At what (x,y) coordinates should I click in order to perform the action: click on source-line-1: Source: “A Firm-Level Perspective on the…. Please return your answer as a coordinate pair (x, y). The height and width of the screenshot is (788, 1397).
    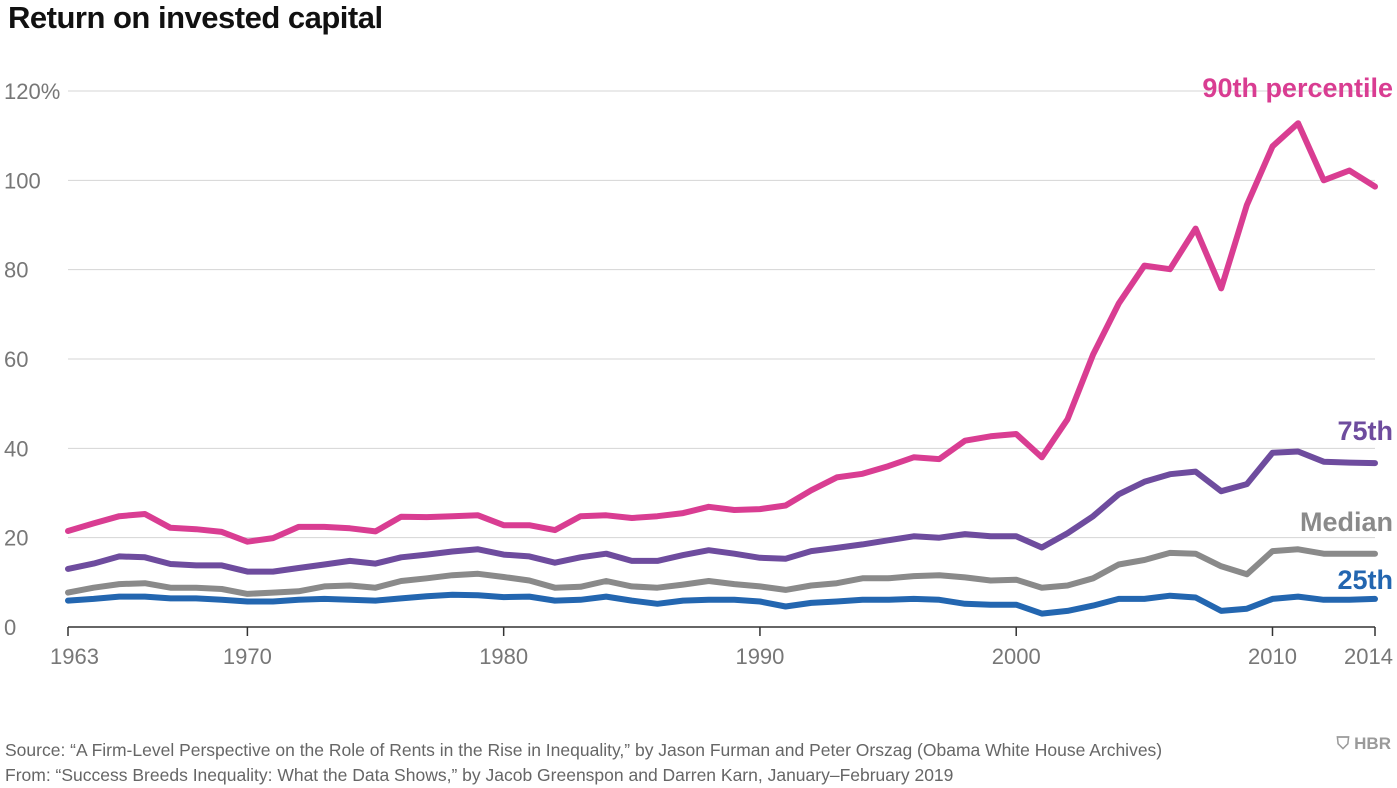
    Looking at the image, I should click on (584, 750).